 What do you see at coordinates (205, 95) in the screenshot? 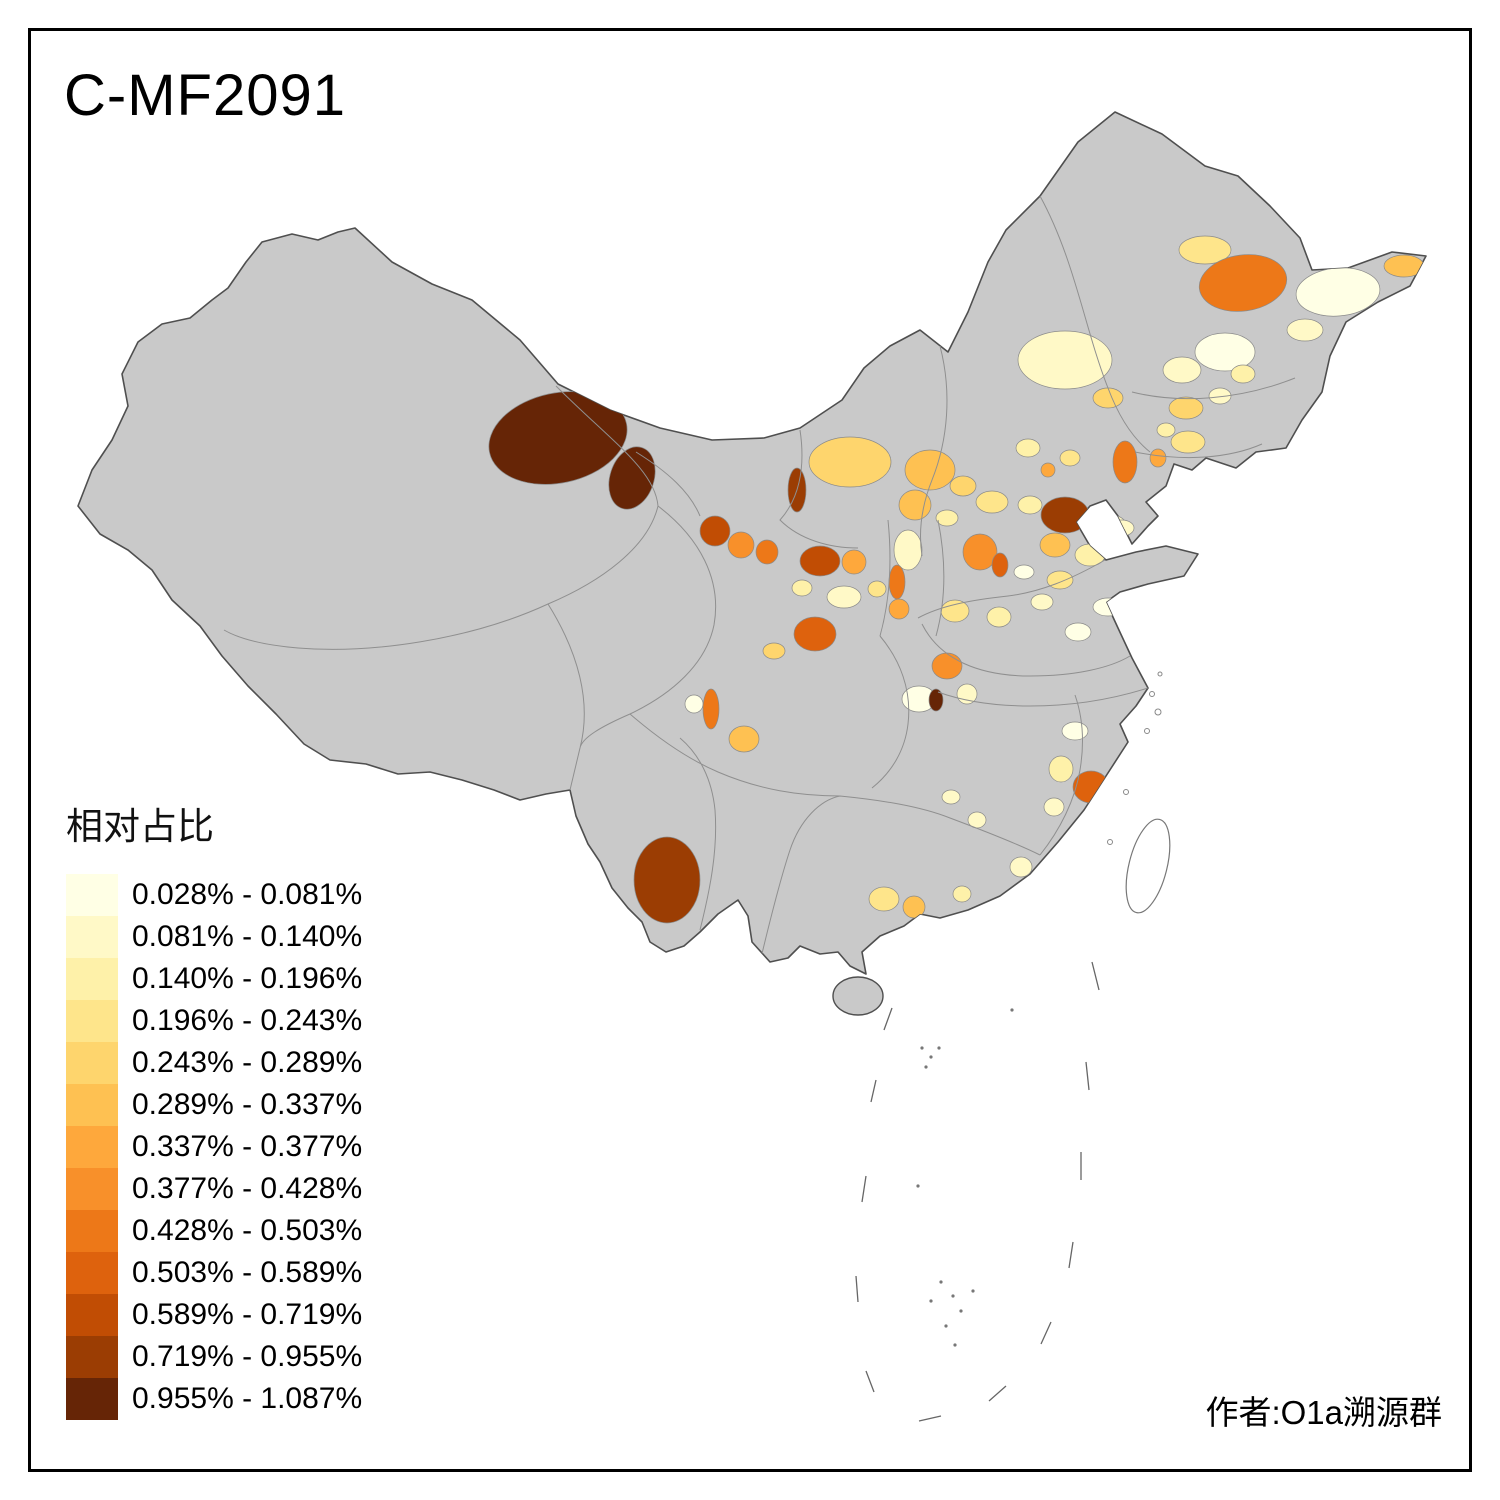
I see `page-title: C-MF2091` at bounding box center [205, 95].